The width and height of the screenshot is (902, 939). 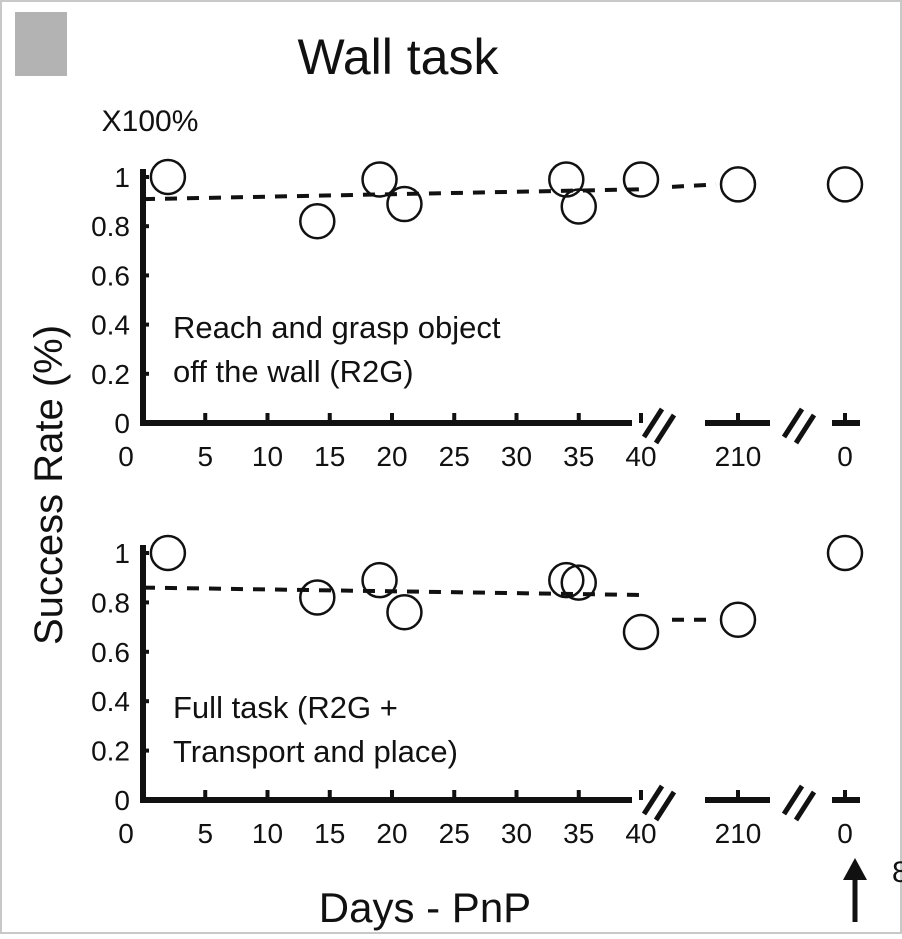 What do you see at coordinates (694, 185) in the screenshot?
I see `trendline-extension` at bounding box center [694, 185].